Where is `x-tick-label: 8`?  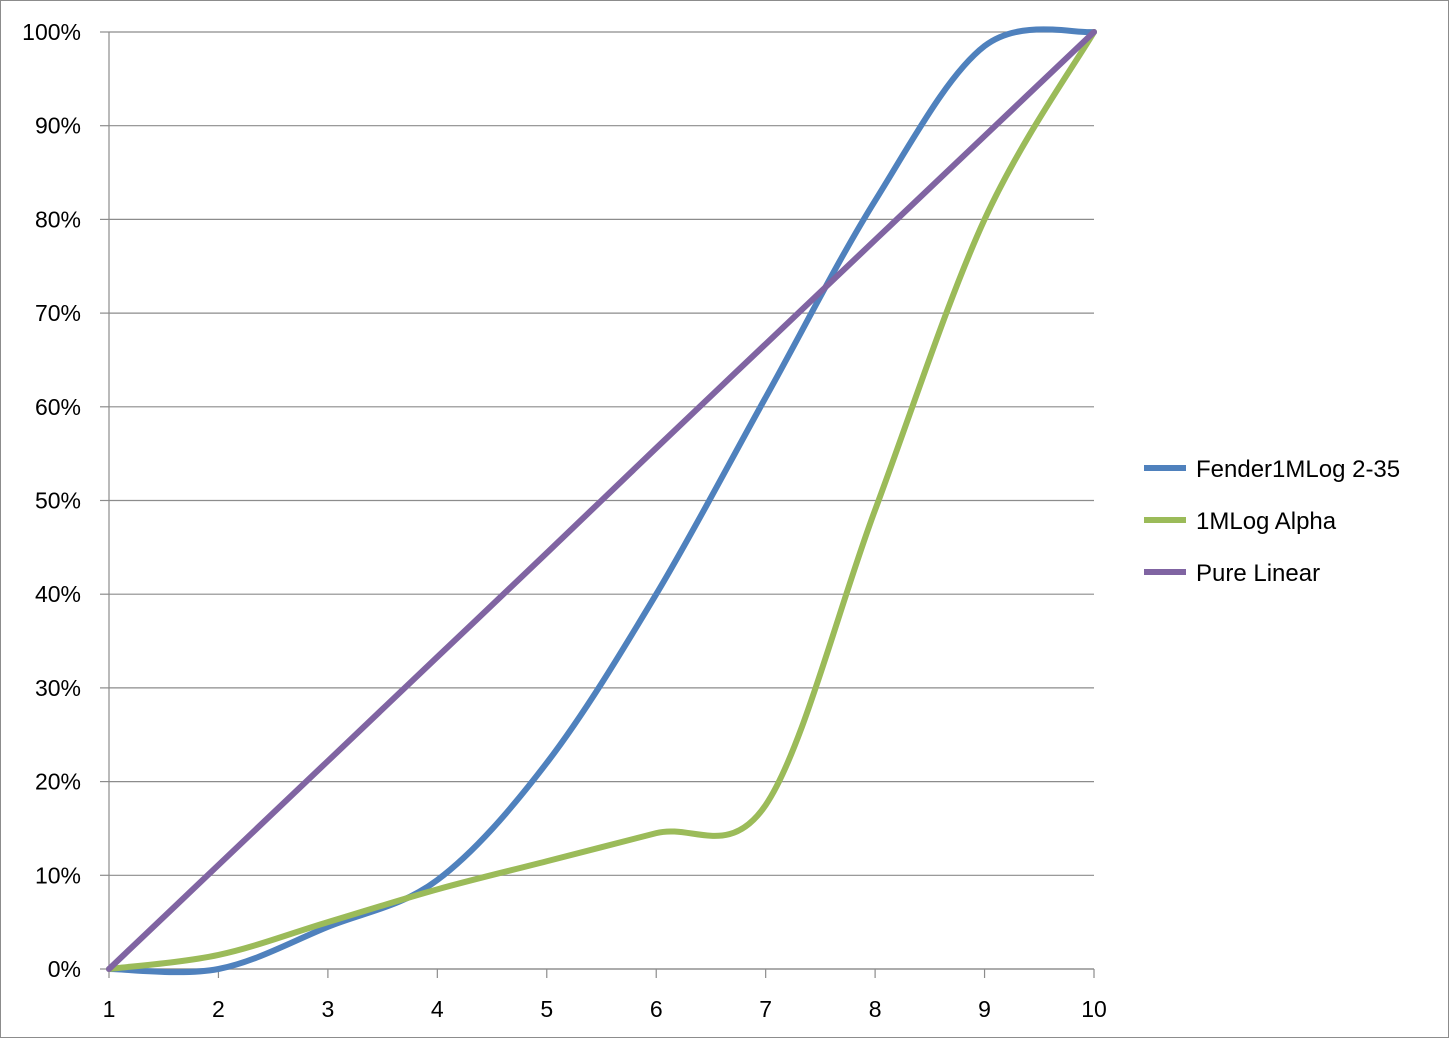
x-tick-label: 8 is located at coordinates (875, 1009).